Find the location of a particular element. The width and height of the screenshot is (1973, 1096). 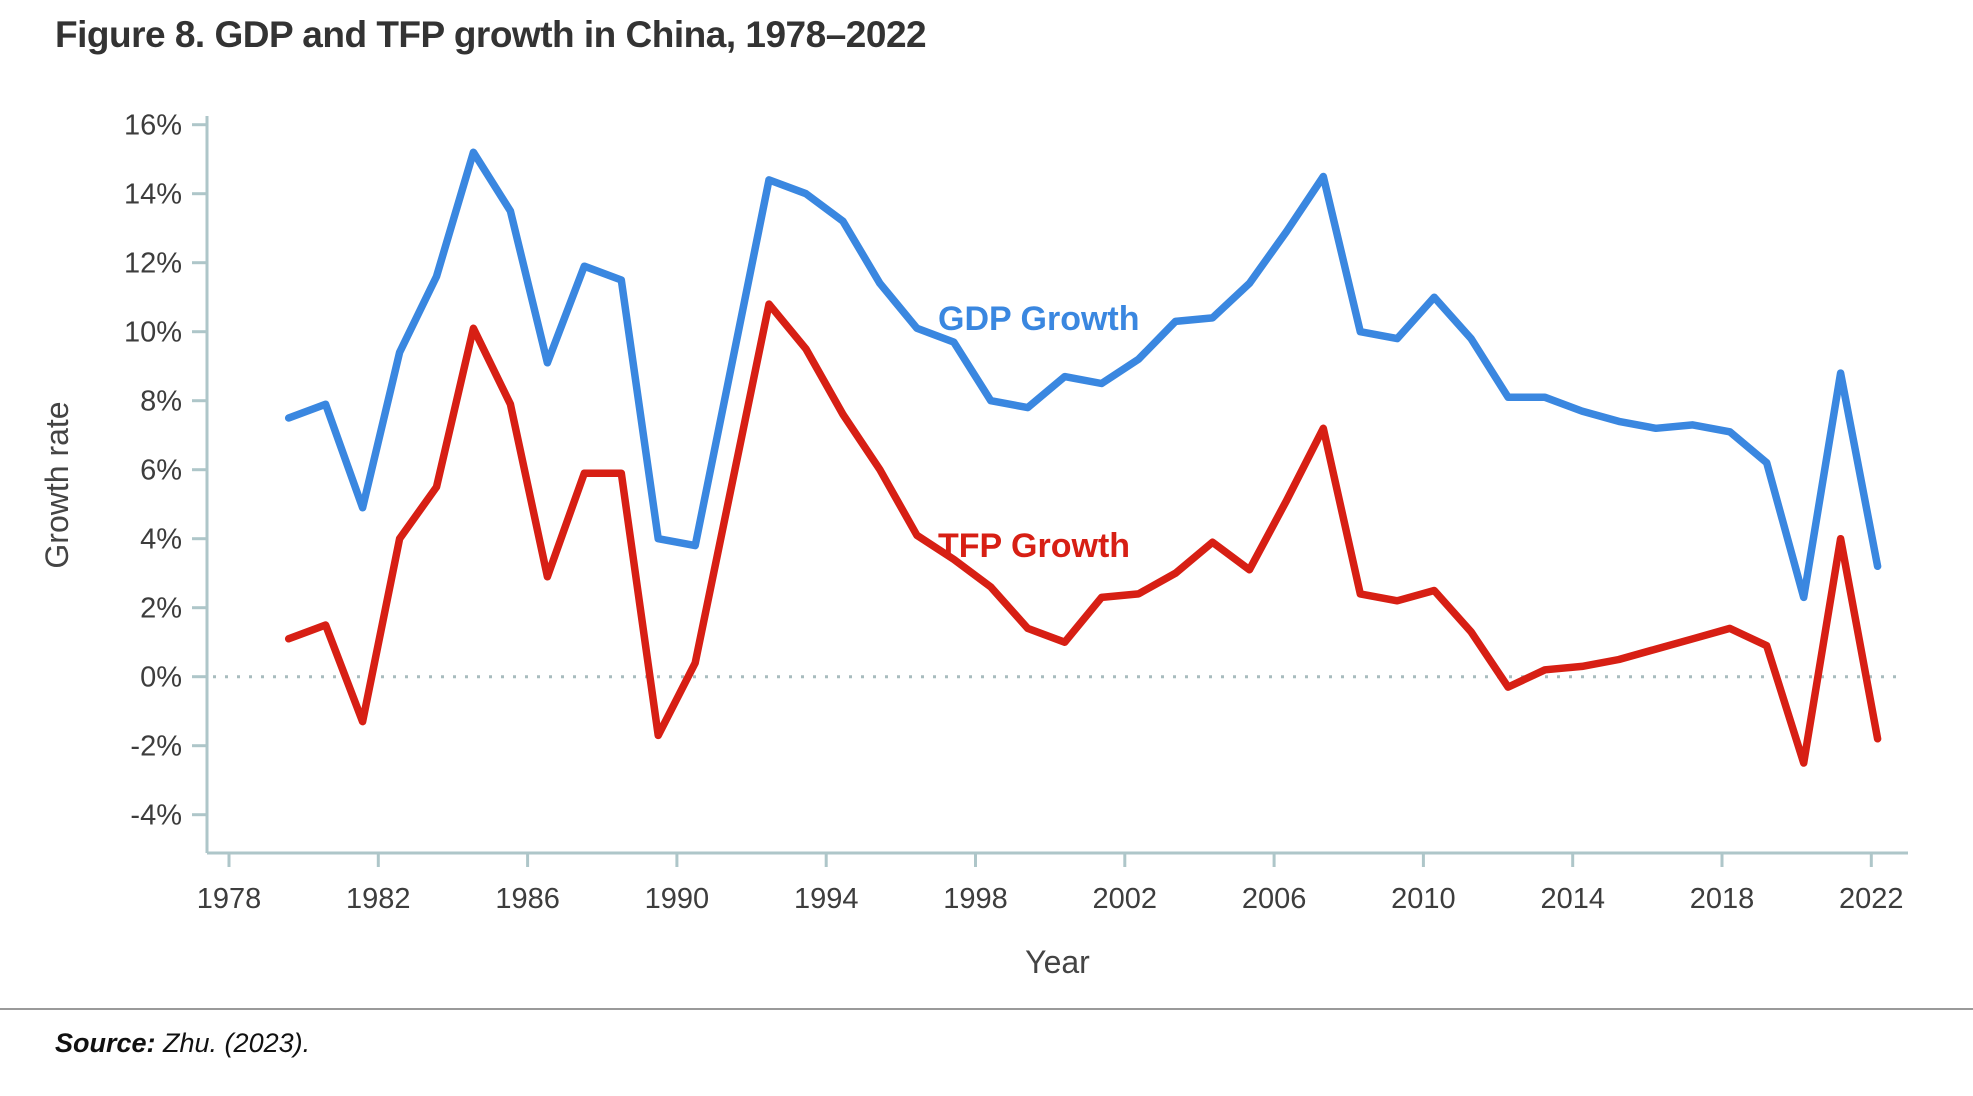

y-tick-label: 4% is located at coordinates (161, 540).